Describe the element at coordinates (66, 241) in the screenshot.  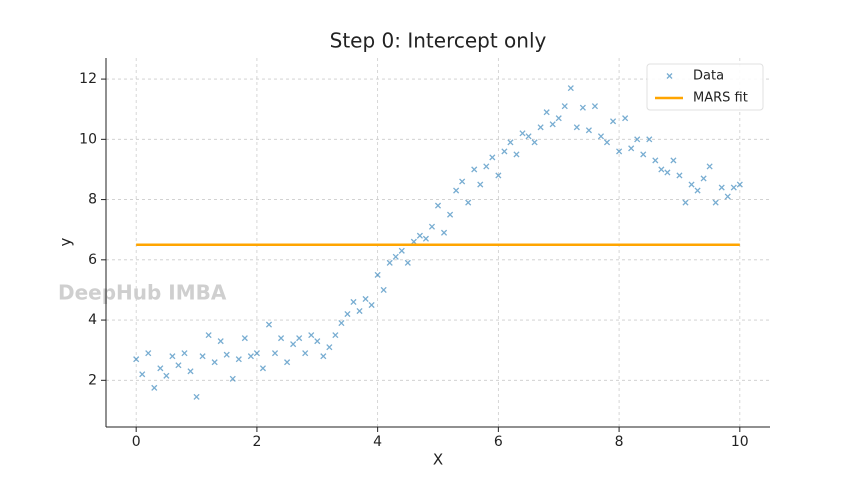
I see `y-axis-label: y` at that location.